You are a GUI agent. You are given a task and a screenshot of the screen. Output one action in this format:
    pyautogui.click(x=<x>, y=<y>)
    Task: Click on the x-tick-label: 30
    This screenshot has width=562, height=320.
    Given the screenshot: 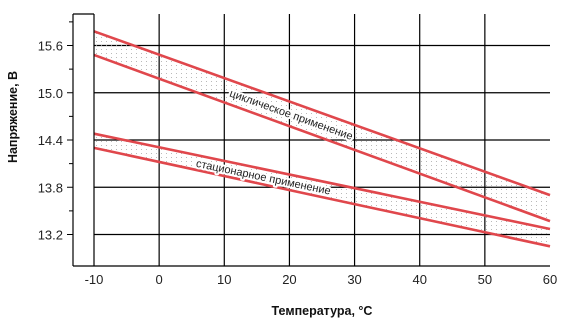 What is the action you would take?
    pyautogui.click(x=354, y=279)
    